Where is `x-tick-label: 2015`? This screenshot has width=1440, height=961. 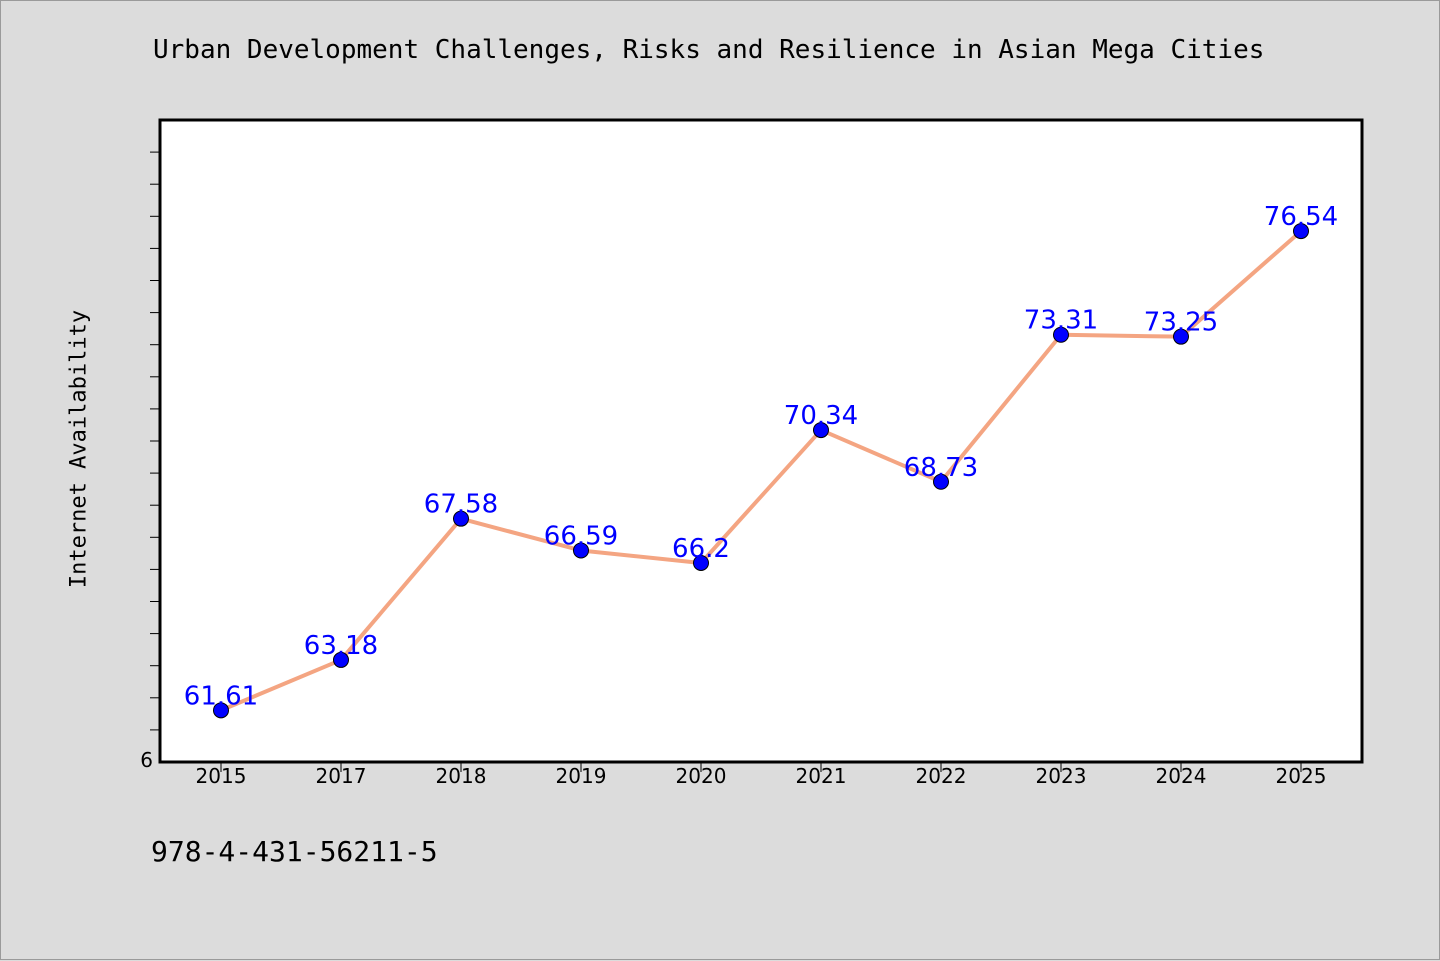 x-tick-label: 2015 is located at coordinates (221, 776).